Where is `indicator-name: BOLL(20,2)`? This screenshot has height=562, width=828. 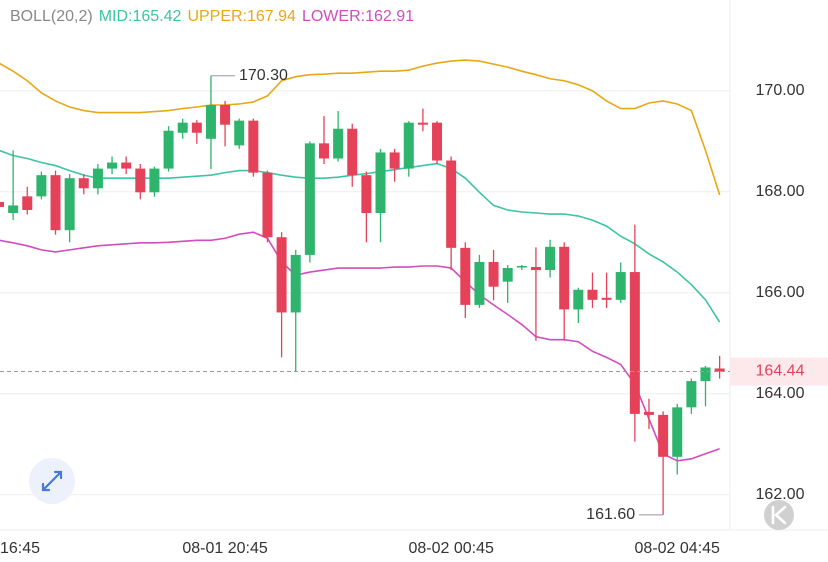 indicator-name: BOLL(20,2) is located at coordinates (51, 16).